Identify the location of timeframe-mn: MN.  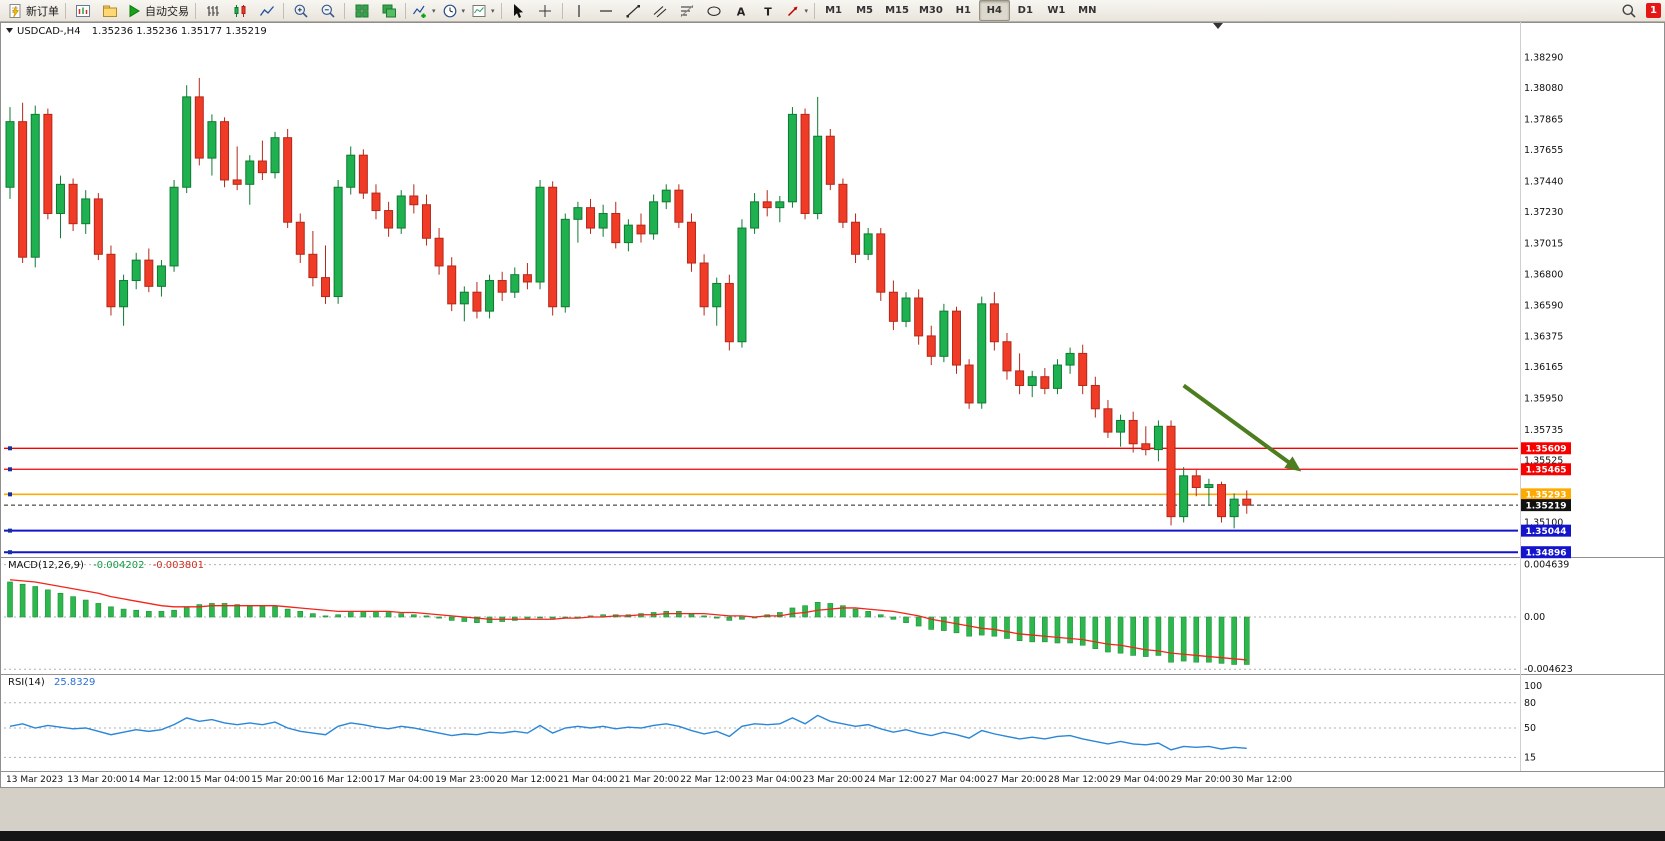
(1087, 10).